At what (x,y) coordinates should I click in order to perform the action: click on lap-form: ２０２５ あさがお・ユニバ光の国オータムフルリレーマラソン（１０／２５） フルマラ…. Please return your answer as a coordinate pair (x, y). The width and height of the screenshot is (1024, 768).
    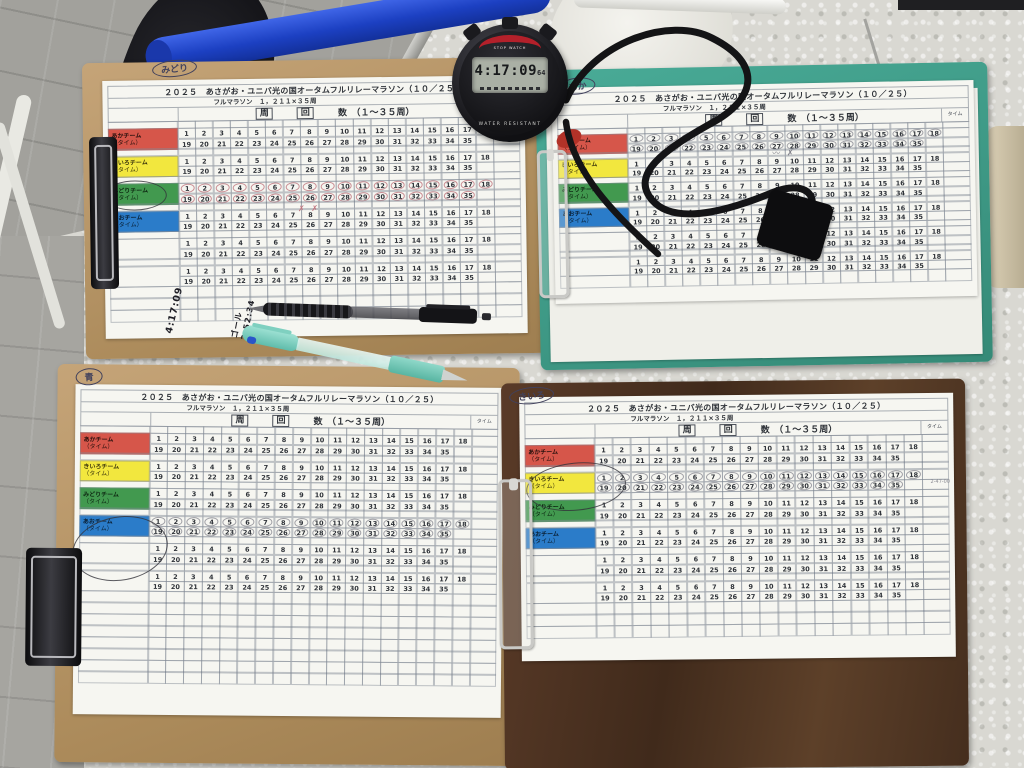
    Looking at the image, I should click on (315, 201).